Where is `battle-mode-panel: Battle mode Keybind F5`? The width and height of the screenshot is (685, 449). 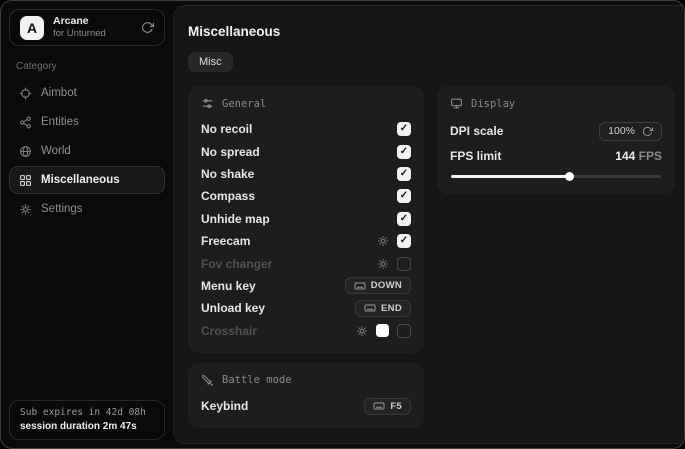 battle-mode-panel: Battle mode Keybind F5 is located at coordinates (306, 395).